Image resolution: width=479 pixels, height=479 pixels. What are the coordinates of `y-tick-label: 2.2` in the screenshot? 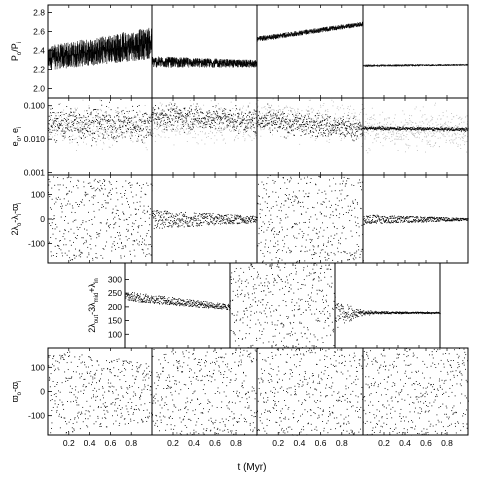 It's located at (39, 70).